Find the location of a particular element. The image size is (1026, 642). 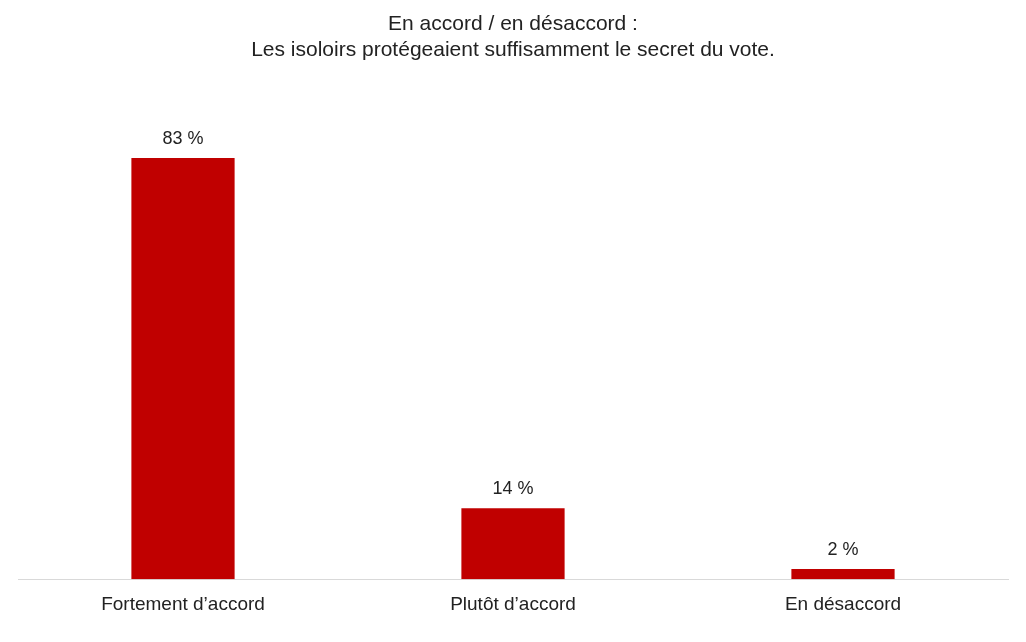

data-label: 83 % is located at coordinates (183, 137).